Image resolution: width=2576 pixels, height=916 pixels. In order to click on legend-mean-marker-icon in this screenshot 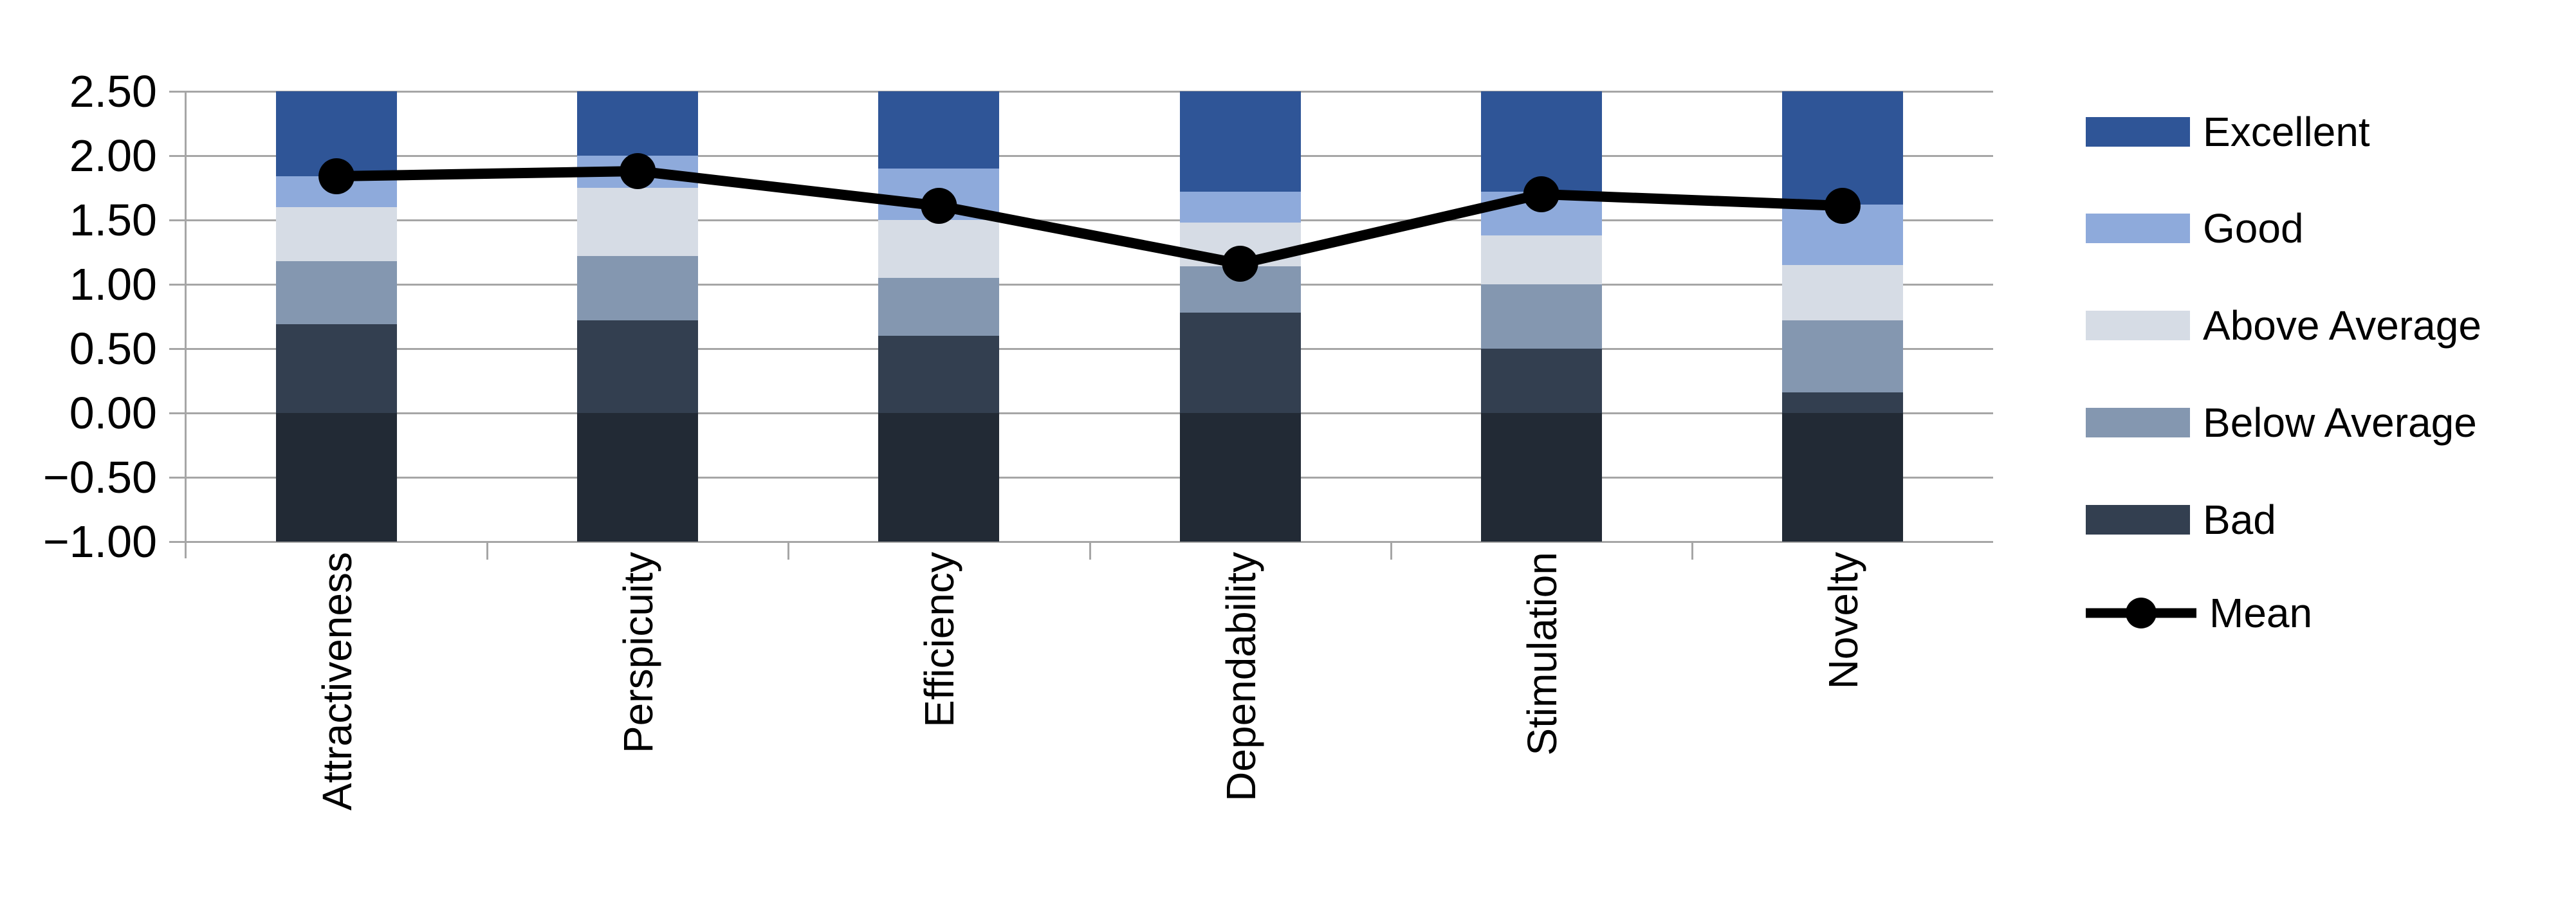, I will do `click(2141, 613)`.